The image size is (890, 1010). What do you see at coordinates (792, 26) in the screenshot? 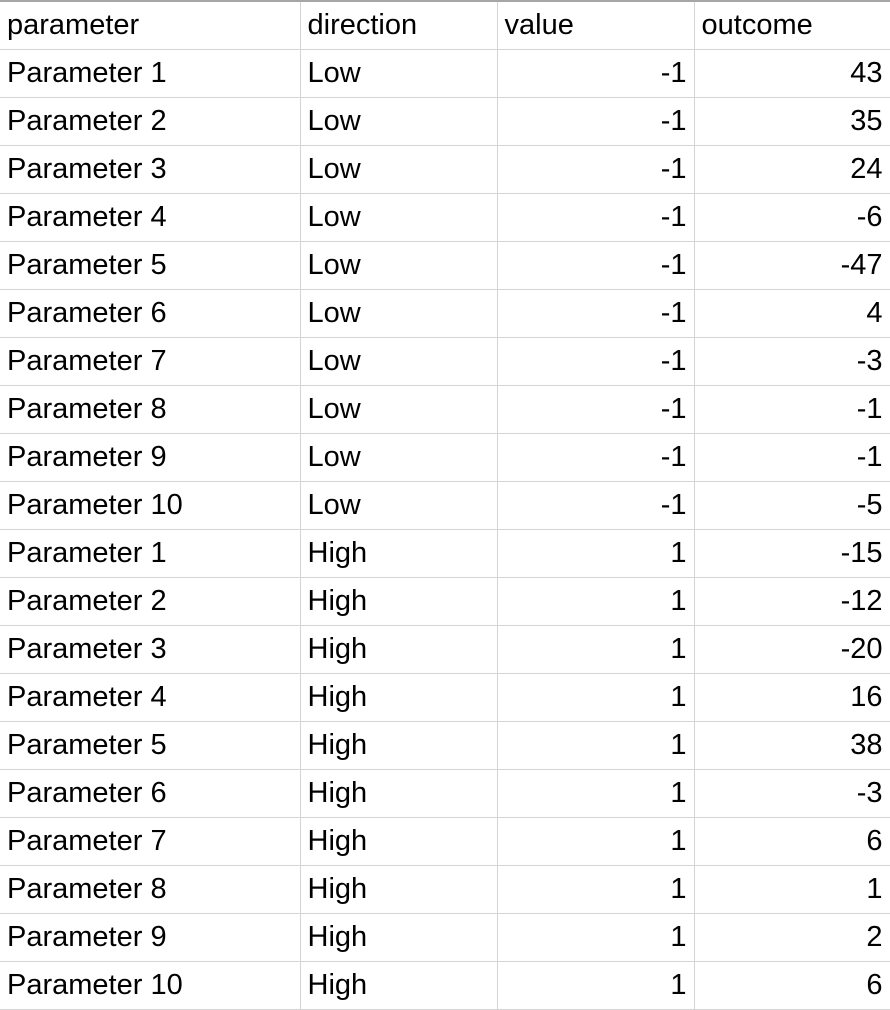
I see `header-cell-outcome: outcome` at bounding box center [792, 26].